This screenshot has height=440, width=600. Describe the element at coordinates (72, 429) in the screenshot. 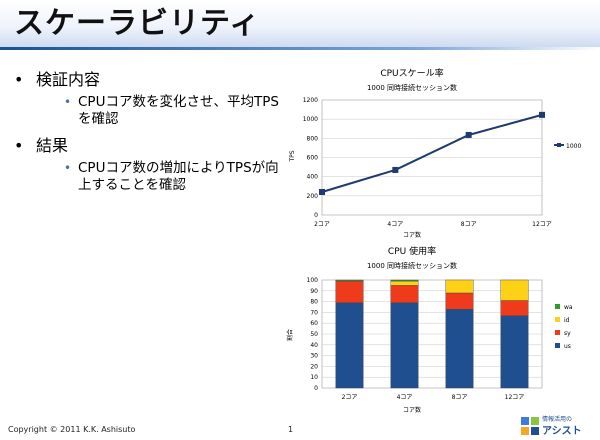

I see `footer-copyright: Copyright © 2011 K.K. Ashisuto` at that location.